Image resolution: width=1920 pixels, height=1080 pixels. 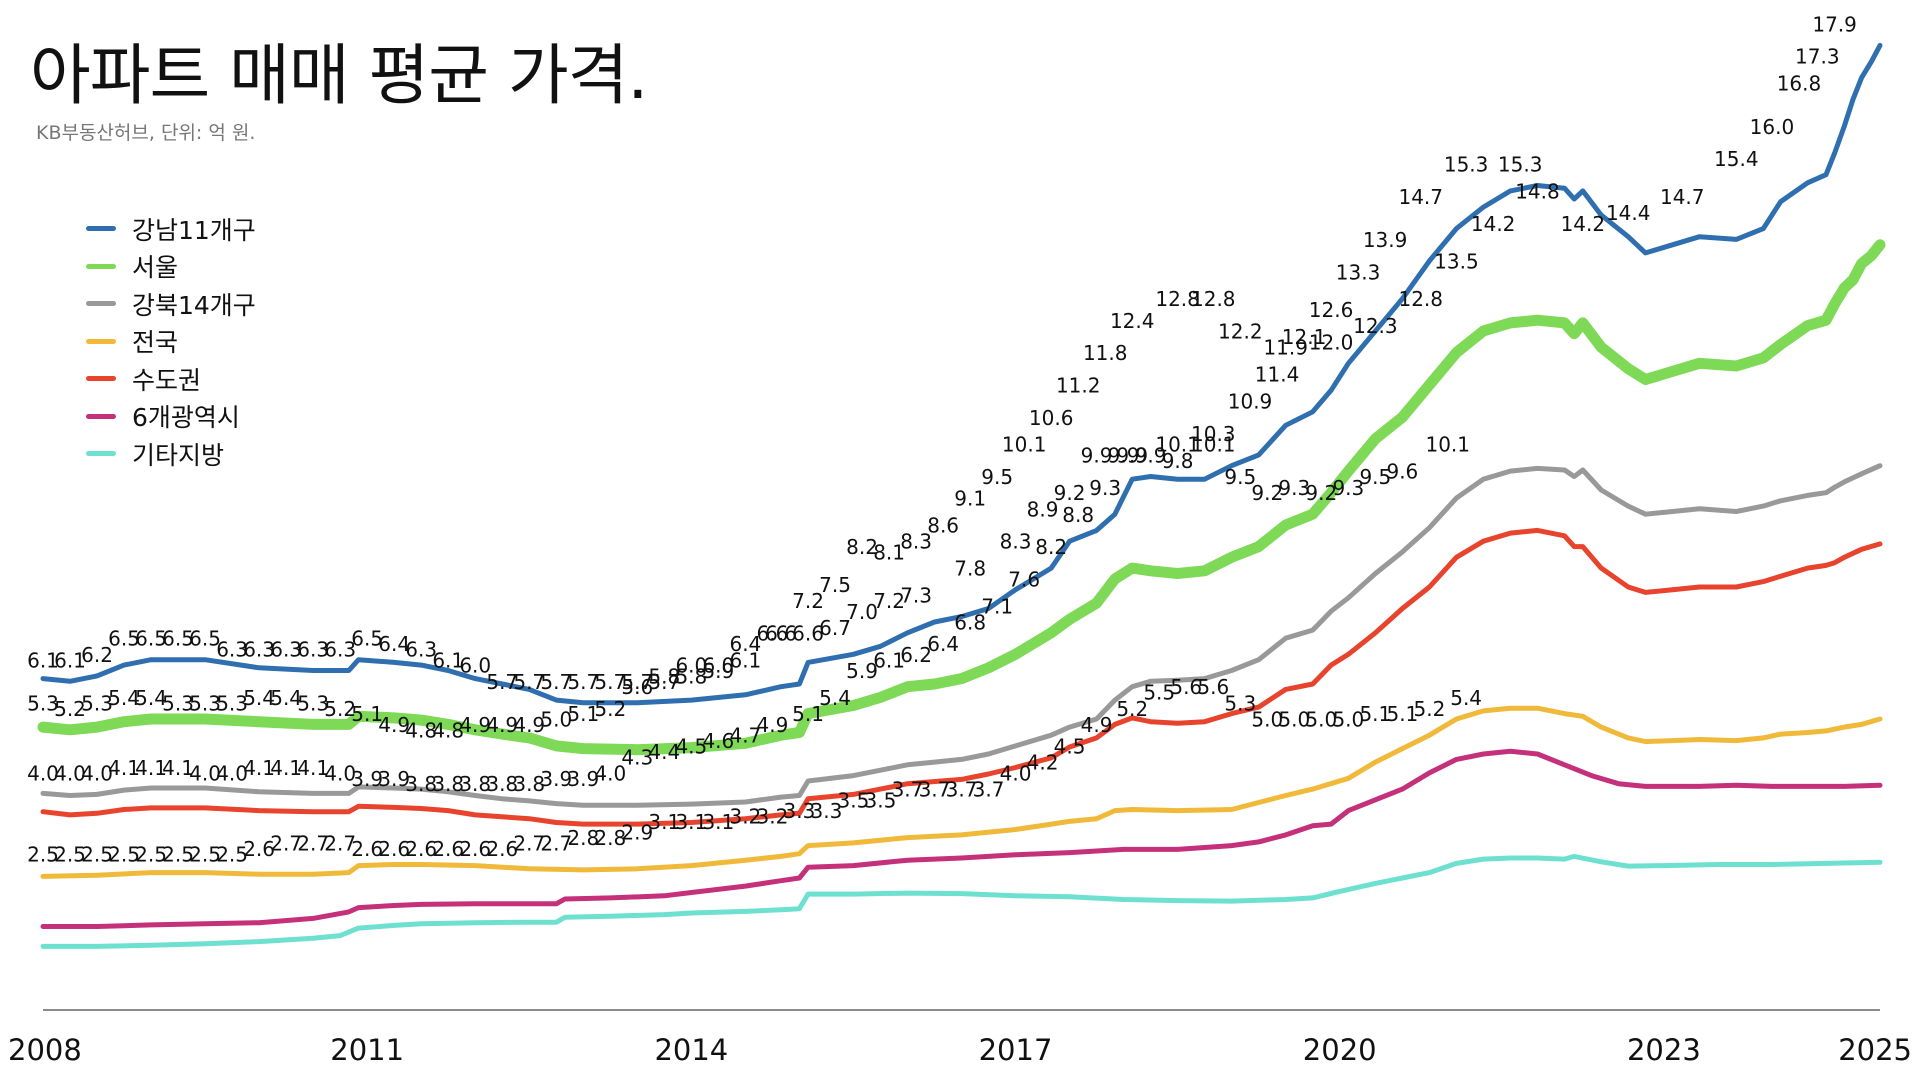 I want to click on data-label: 4.4, so click(x=664, y=752).